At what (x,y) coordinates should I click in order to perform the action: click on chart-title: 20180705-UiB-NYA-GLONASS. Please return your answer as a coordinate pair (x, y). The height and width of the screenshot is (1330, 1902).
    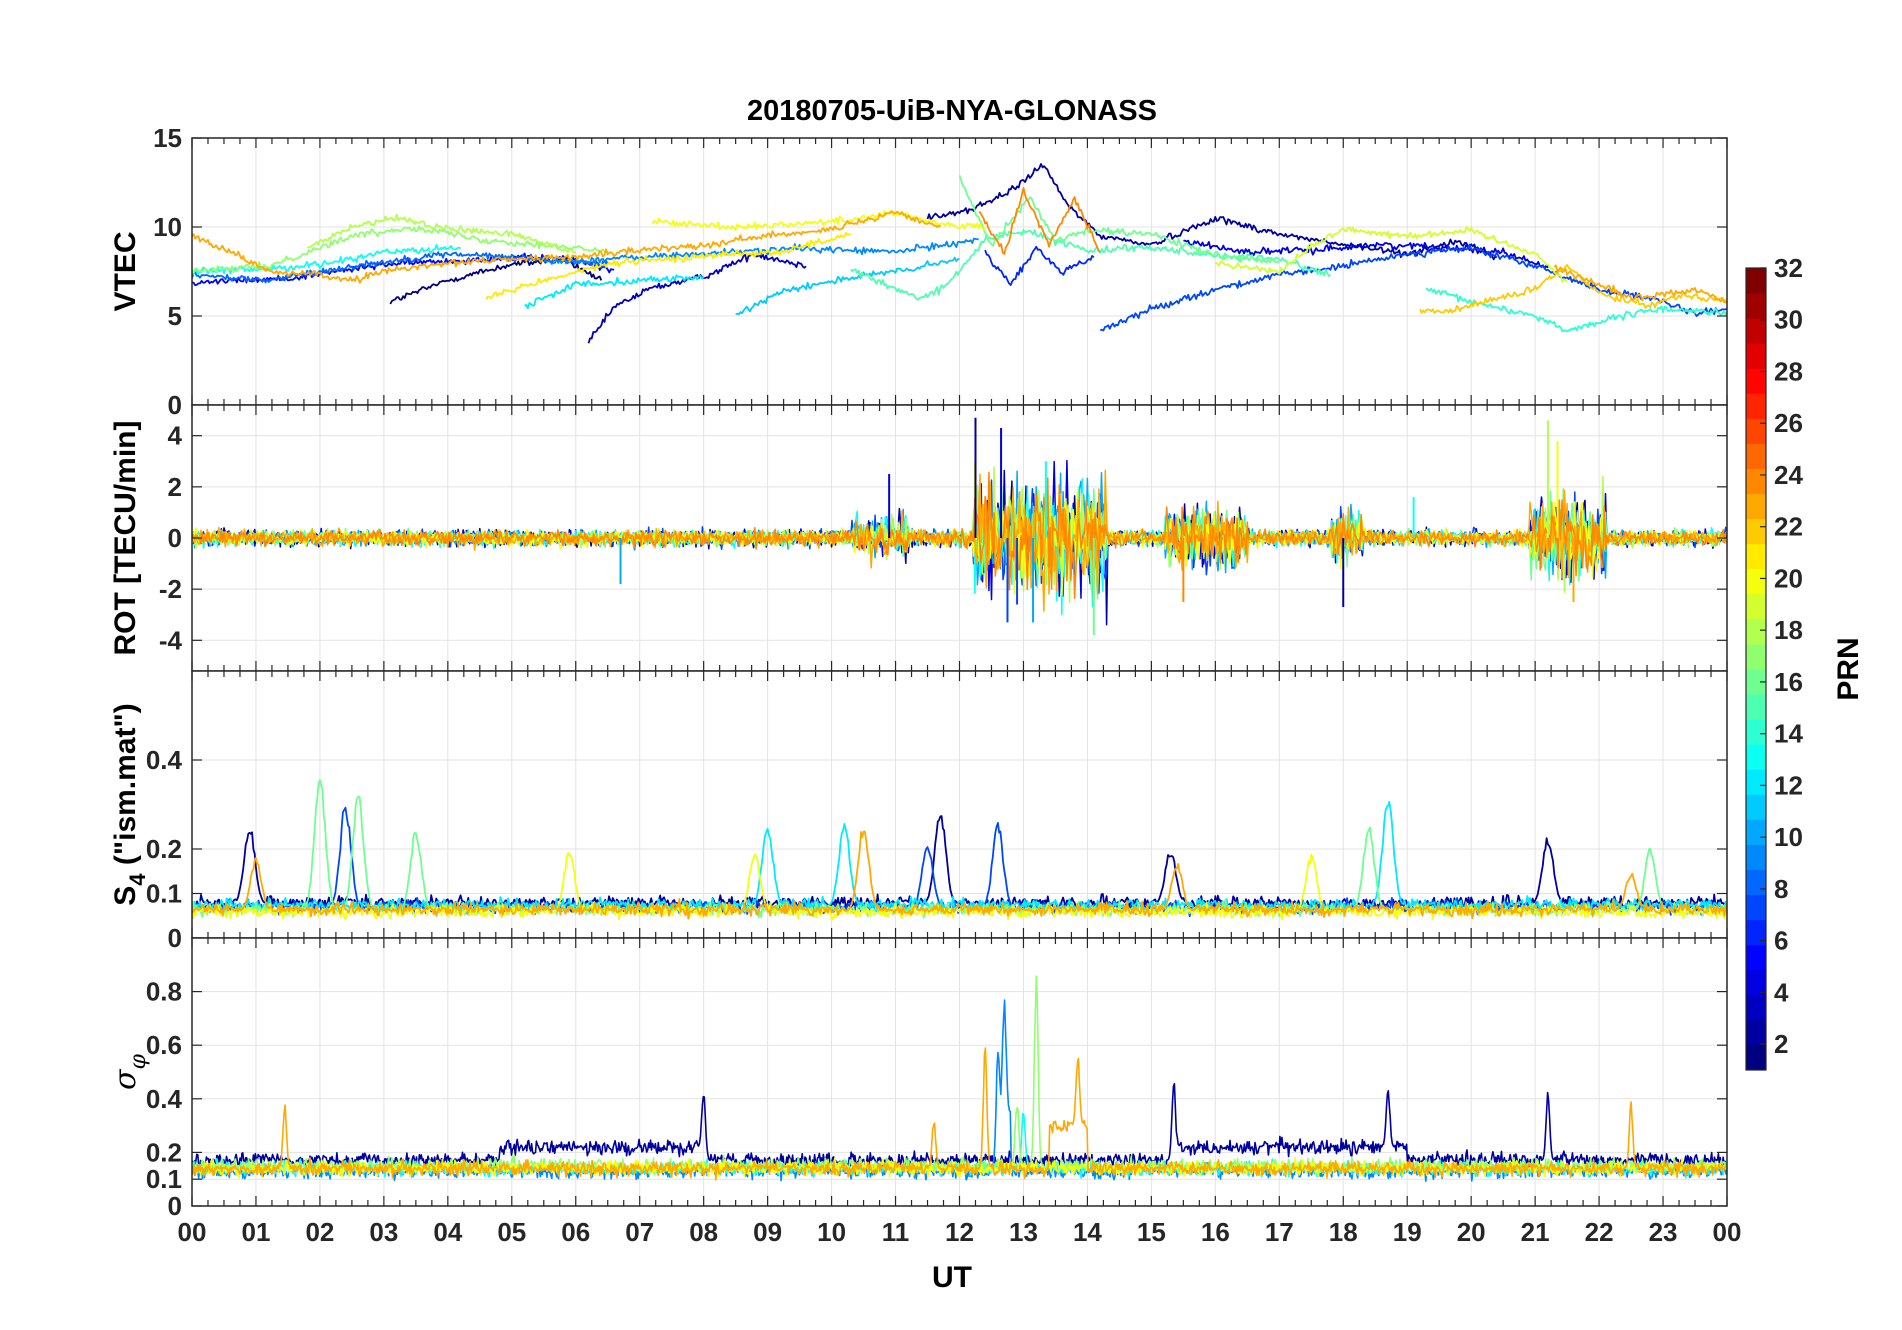
    Looking at the image, I should click on (952, 111).